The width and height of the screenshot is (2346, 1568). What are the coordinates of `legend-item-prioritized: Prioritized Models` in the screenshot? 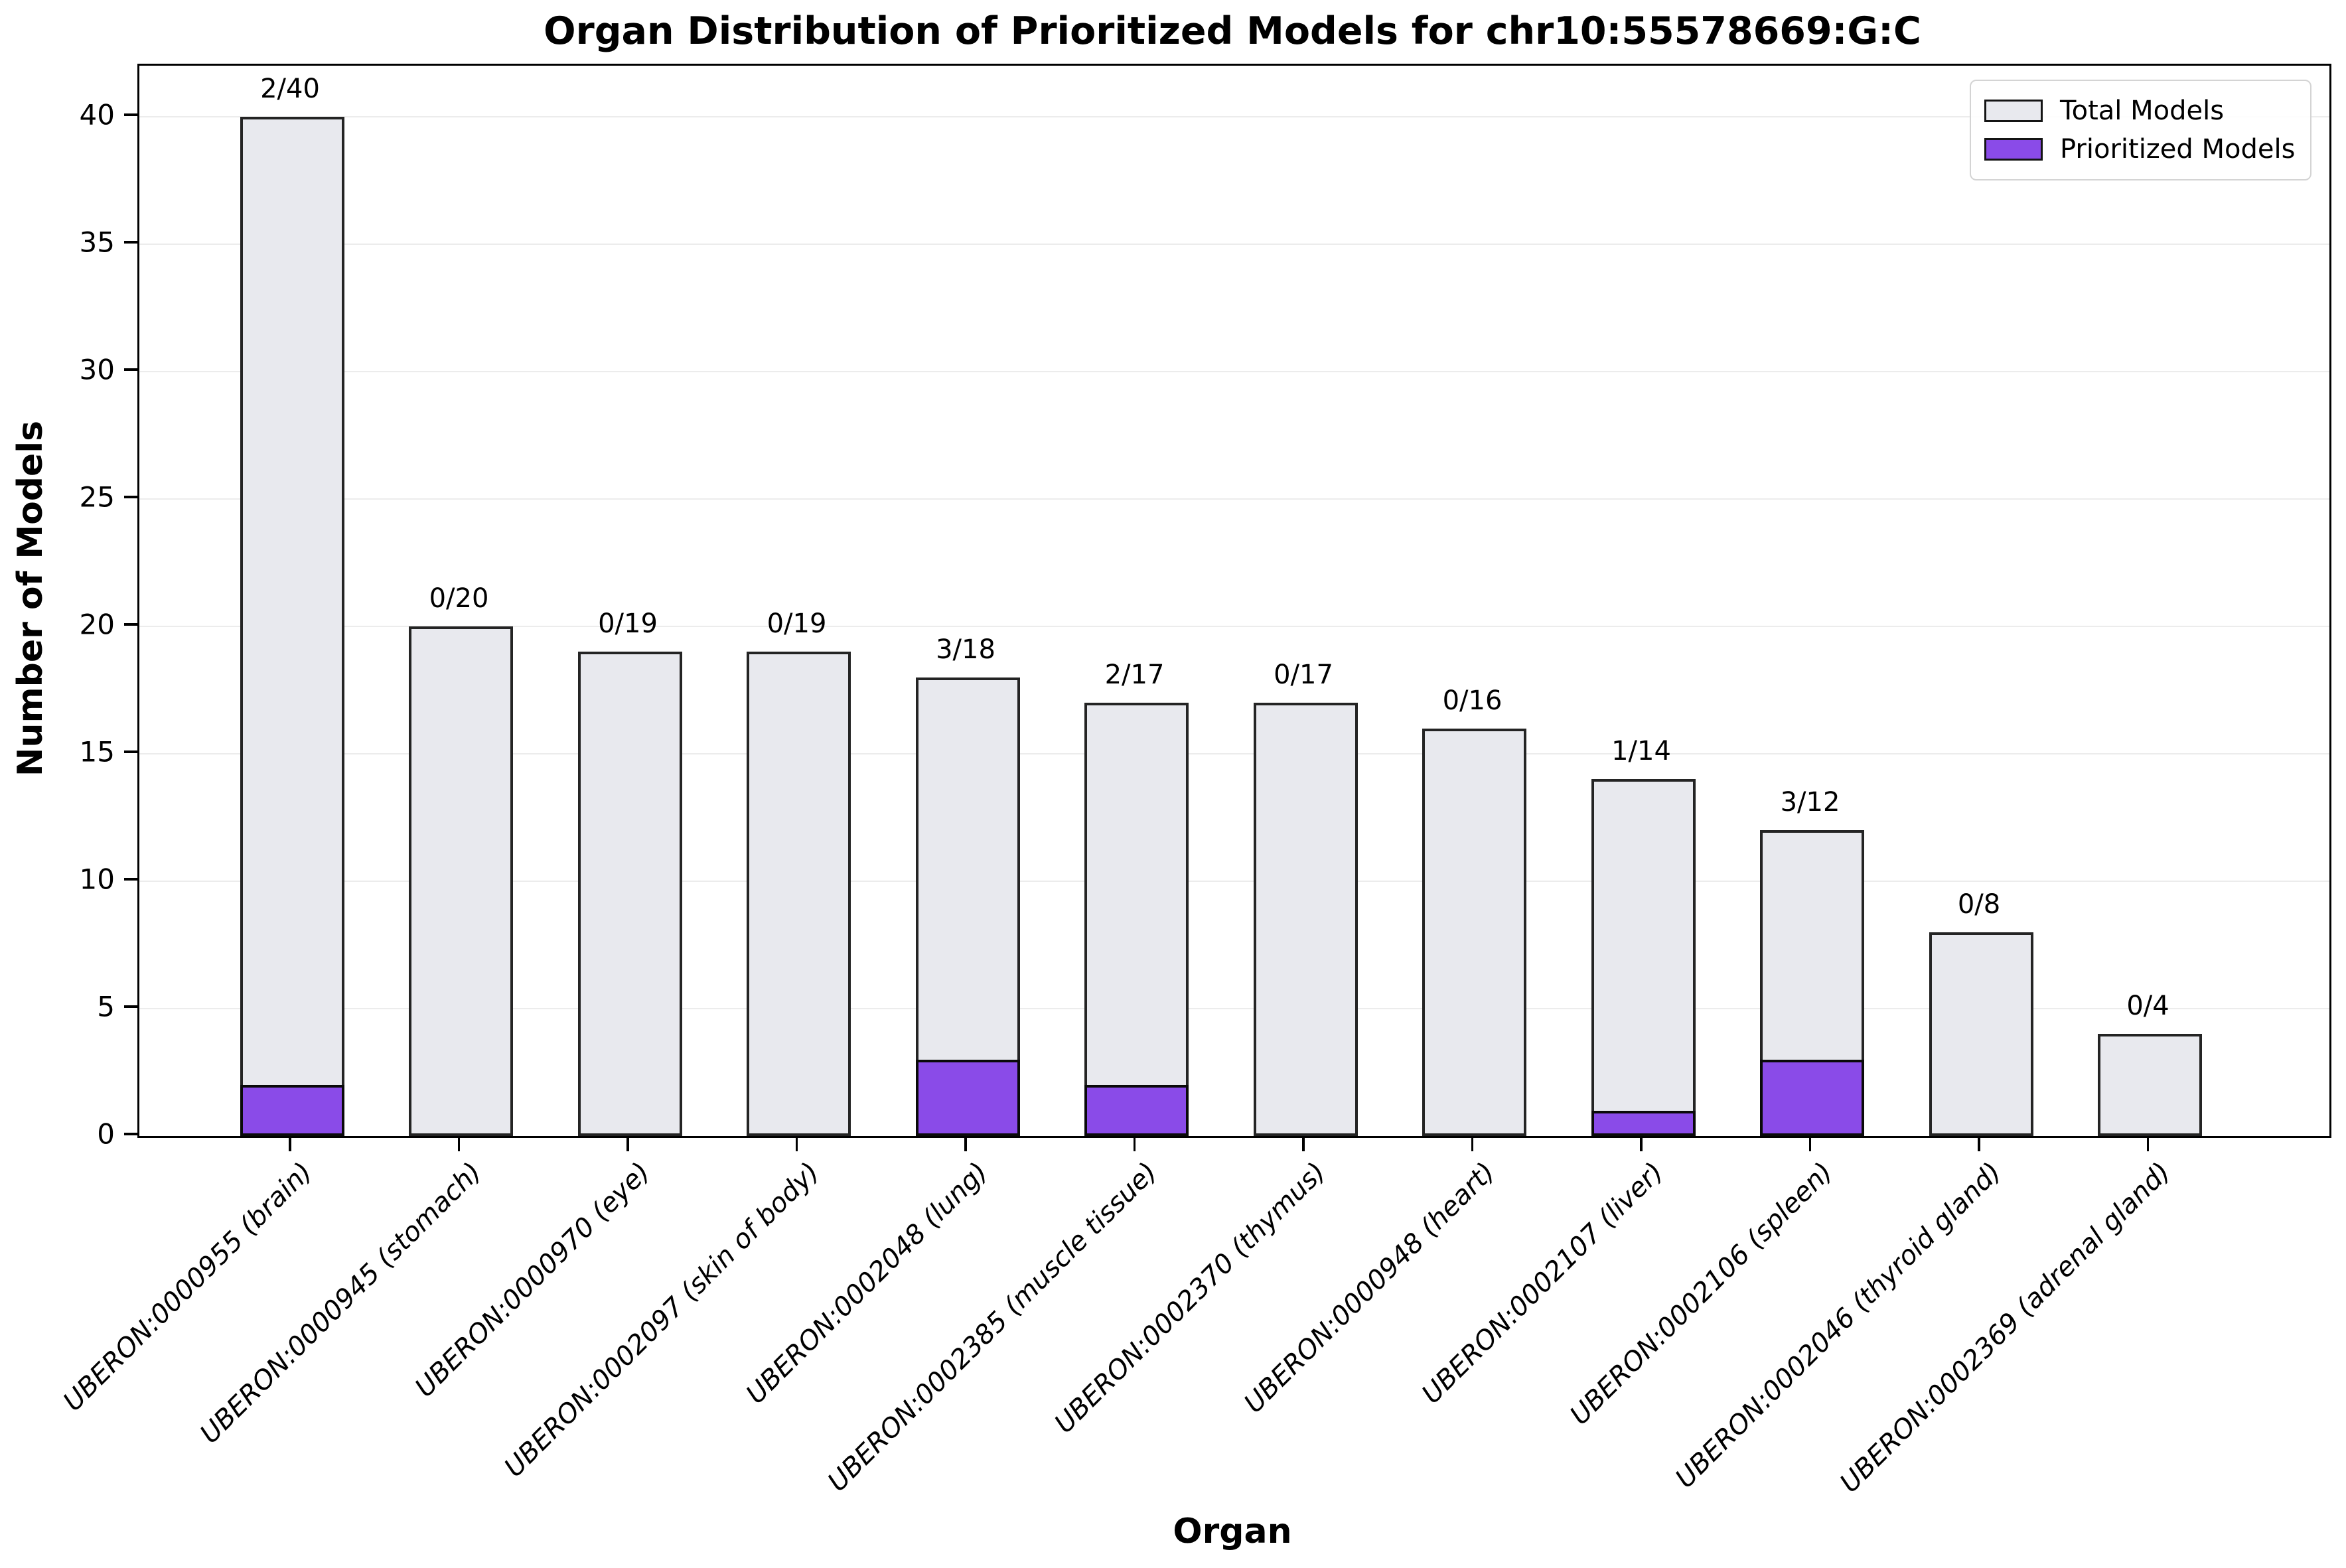 It's located at (2140, 149).